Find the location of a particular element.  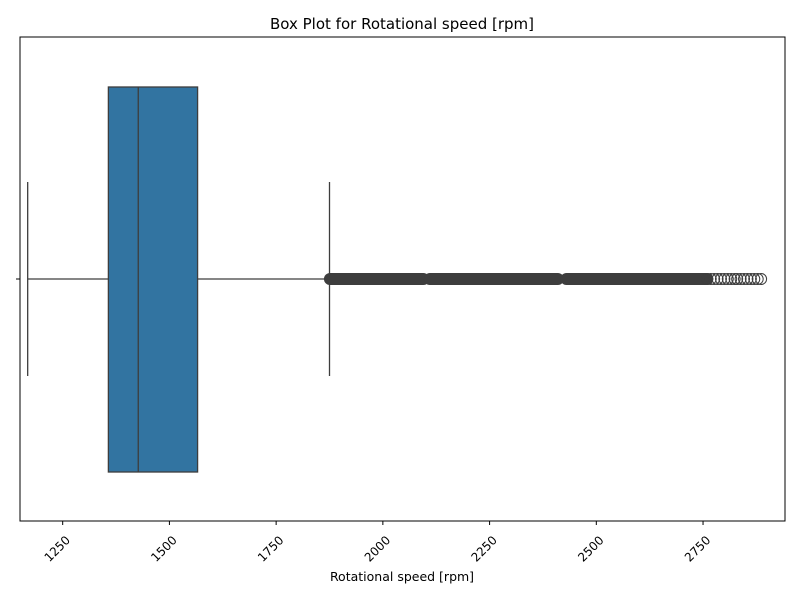

x-axis-label: Rotational speed [rpm] is located at coordinates (402, 576).